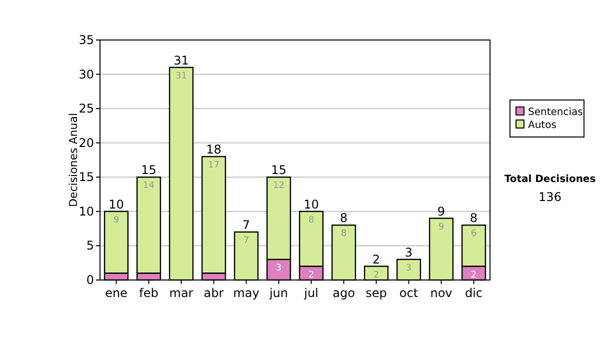 The height and width of the screenshot is (340, 600). What do you see at coordinates (181, 76) in the screenshot?
I see `data-label: 31` at bounding box center [181, 76].